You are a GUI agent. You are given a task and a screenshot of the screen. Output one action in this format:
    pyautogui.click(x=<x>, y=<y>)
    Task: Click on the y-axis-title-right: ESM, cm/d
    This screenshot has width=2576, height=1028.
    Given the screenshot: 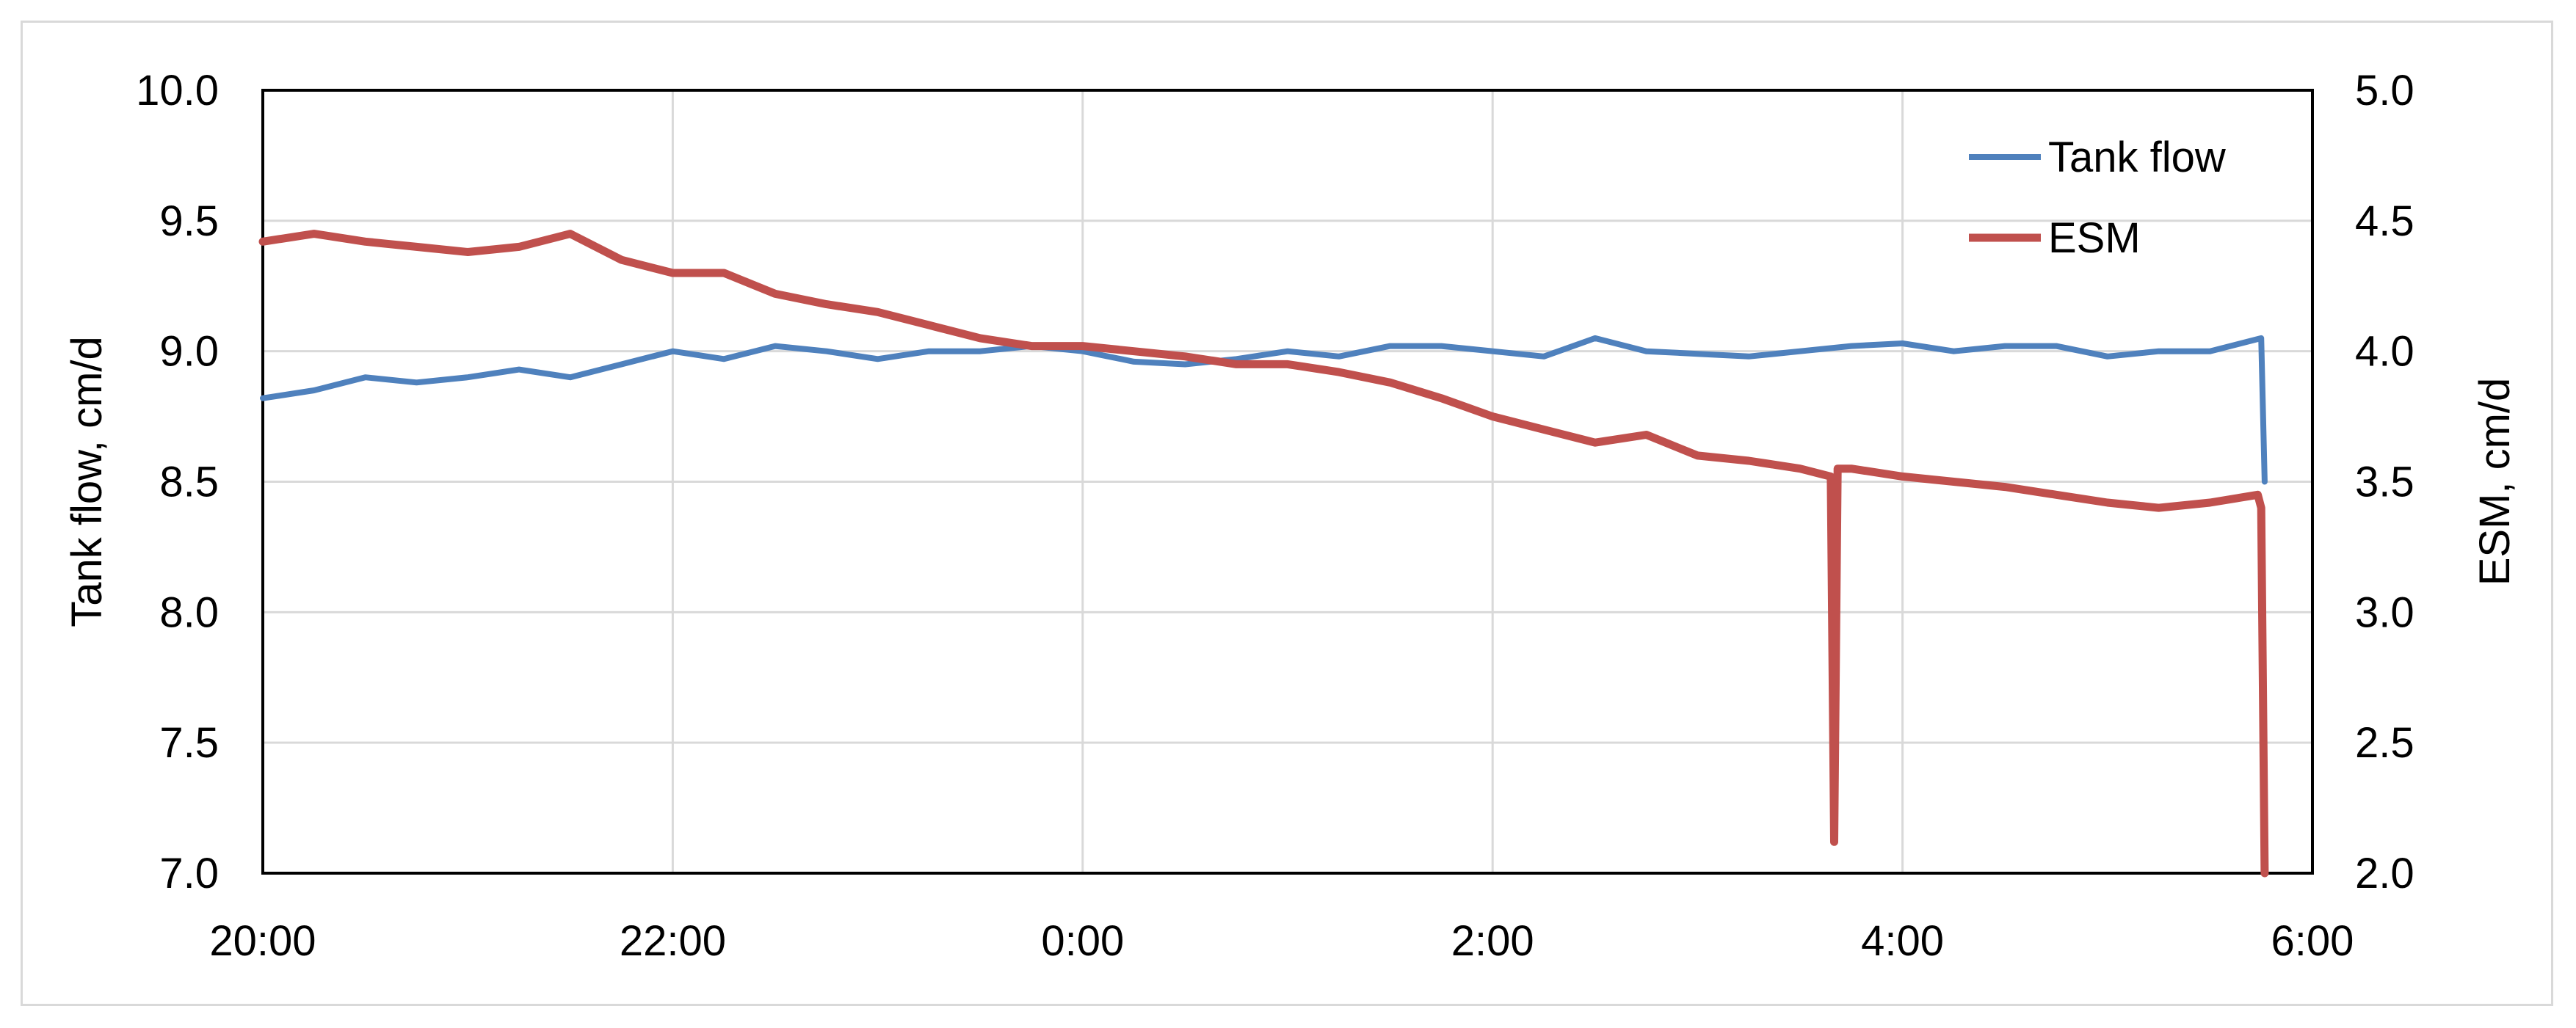 What is the action you would take?
    pyautogui.click(x=2495, y=482)
    